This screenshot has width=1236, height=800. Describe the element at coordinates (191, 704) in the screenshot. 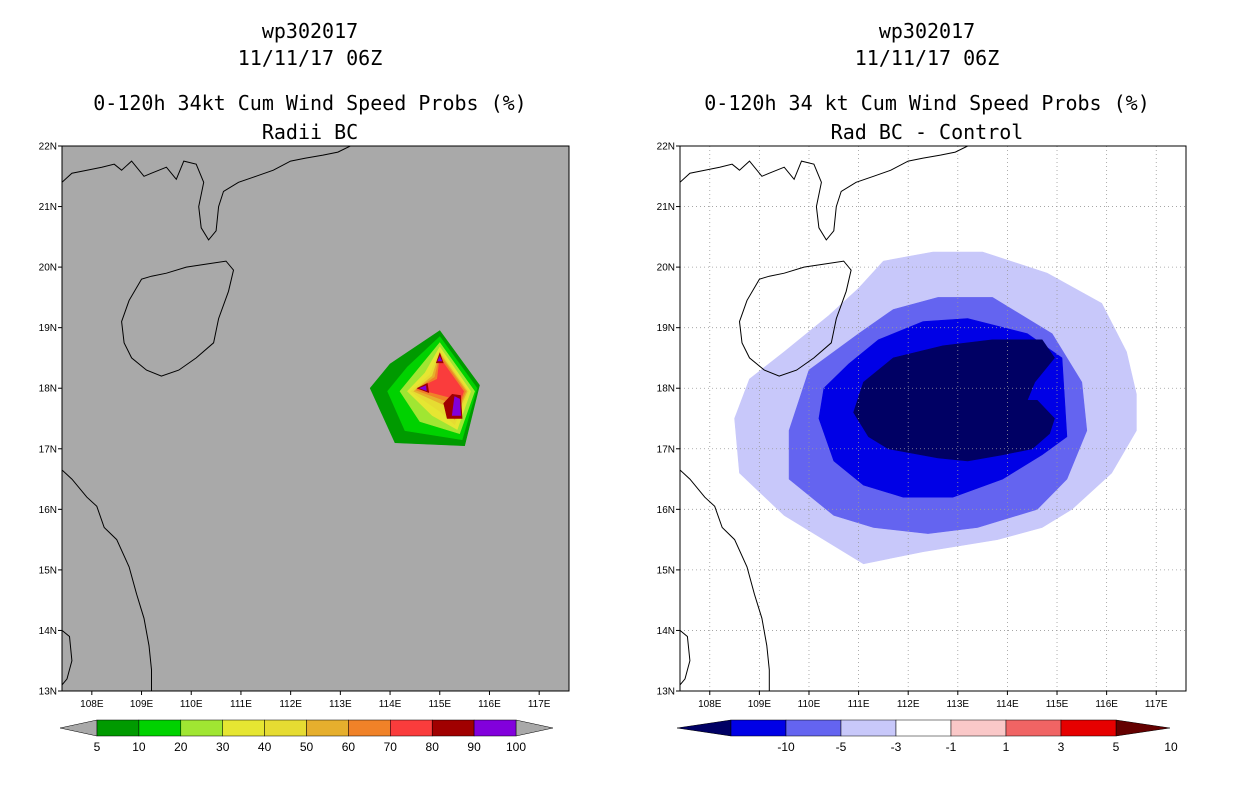

I see `left-xtick-label-110E: 110E` at that location.